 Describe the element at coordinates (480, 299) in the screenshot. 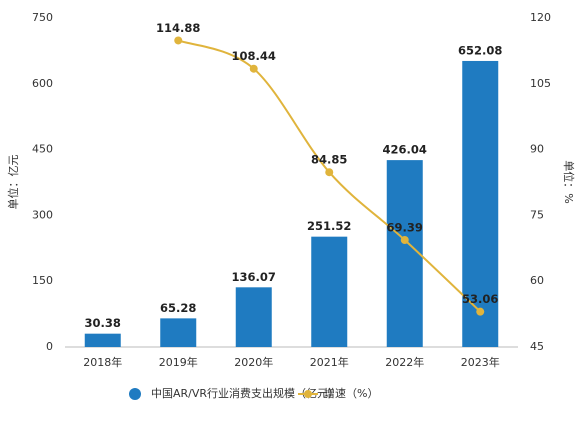

I see `value-label: 53.06` at that location.